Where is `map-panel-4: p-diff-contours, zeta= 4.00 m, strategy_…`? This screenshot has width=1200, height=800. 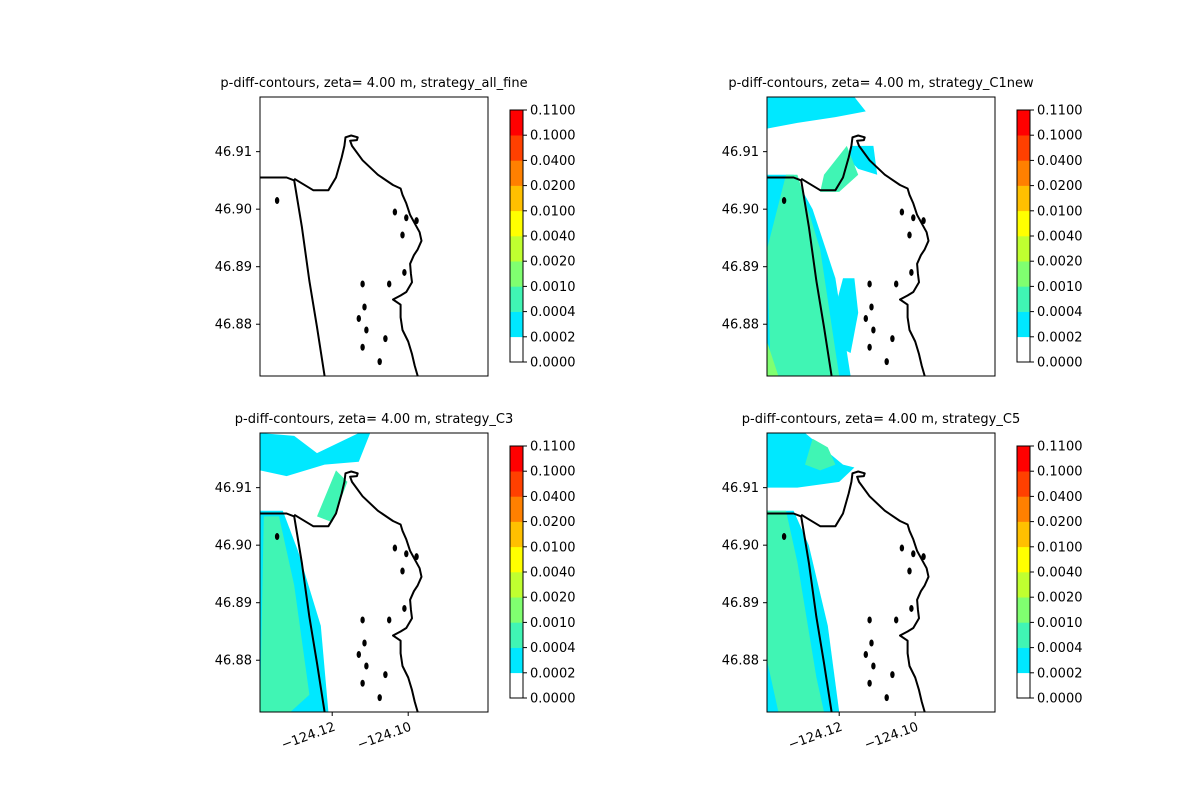
map-panel-4: p-diff-contours, zeta= 4.00 m, strategy_… is located at coordinates (902, 582).